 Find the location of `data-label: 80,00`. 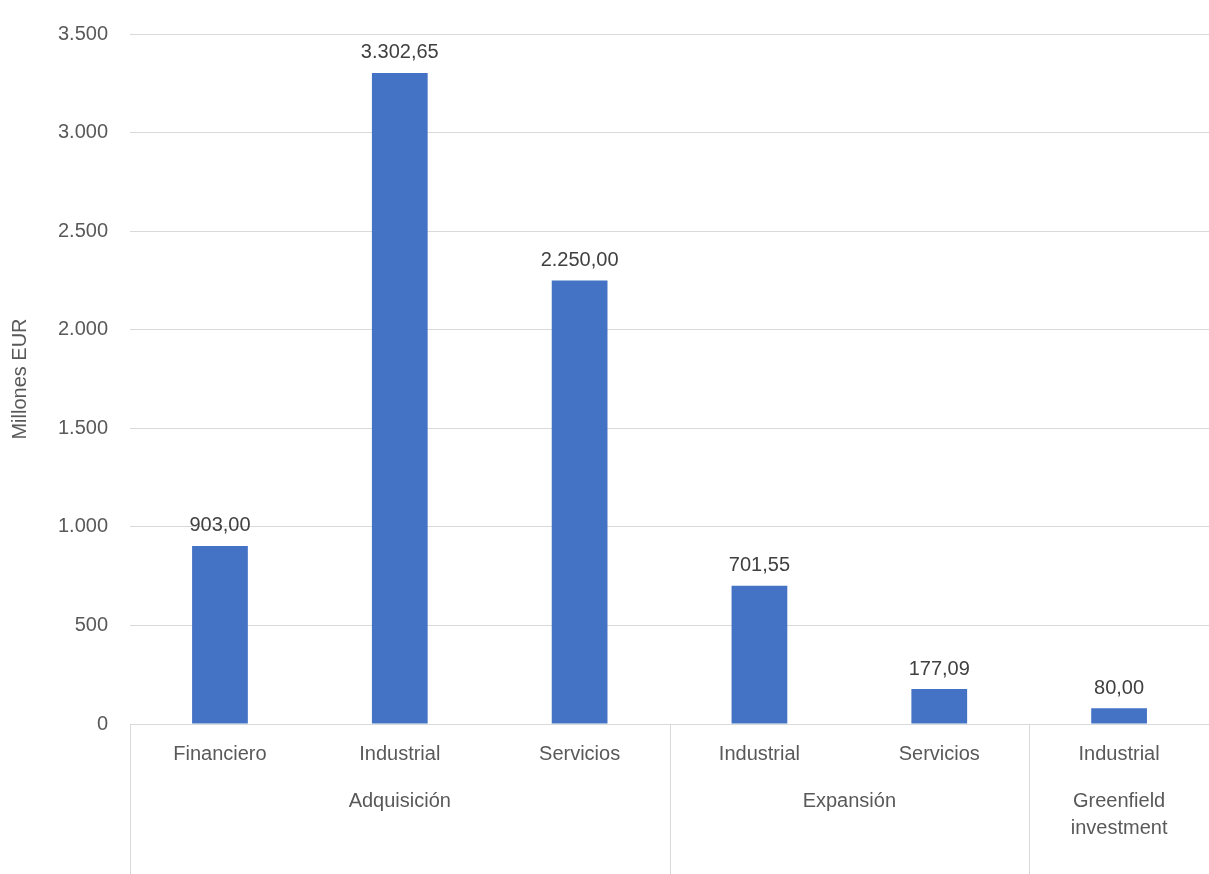

data-label: 80,00 is located at coordinates (1119, 686).